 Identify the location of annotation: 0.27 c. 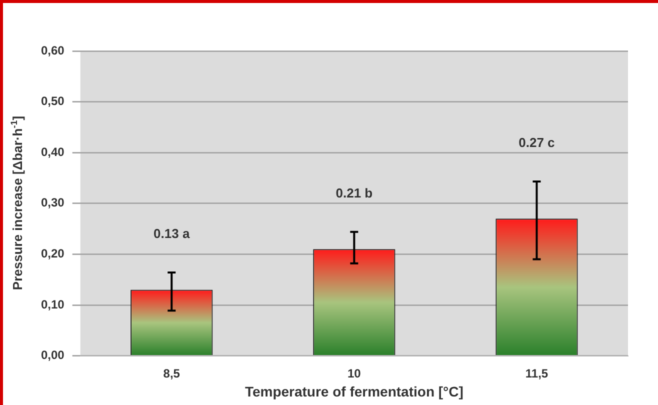
(536, 142).